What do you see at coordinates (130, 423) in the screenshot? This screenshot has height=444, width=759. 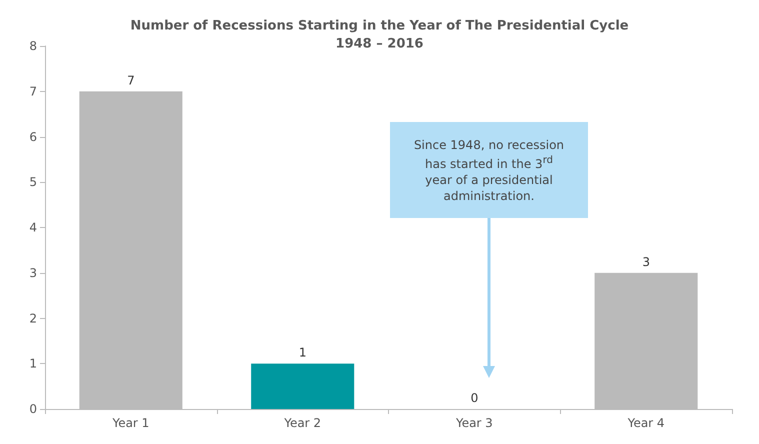 I see `x-tick-label: Year 1` at bounding box center [130, 423].